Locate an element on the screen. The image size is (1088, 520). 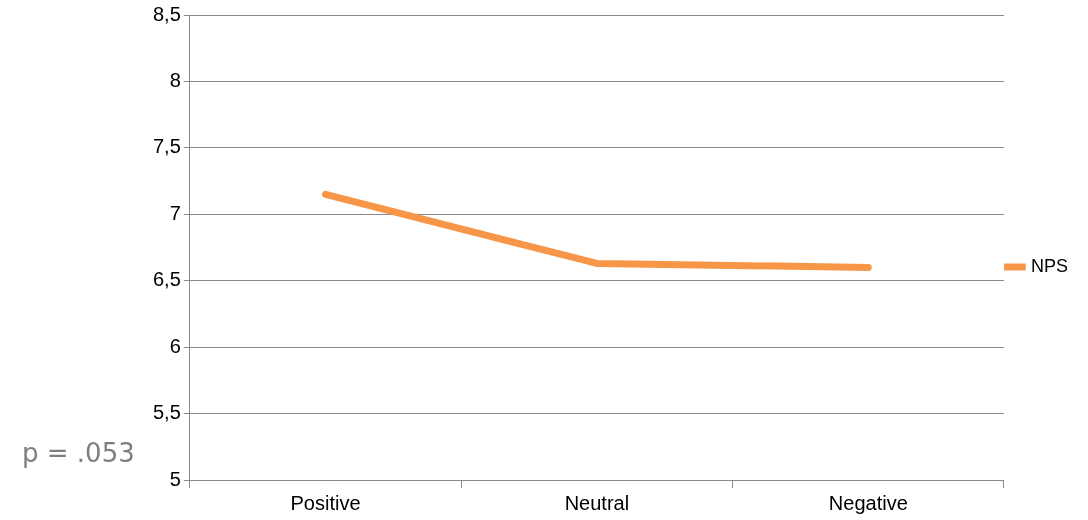
y-tick-label: 7 is located at coordinates (175, 212).